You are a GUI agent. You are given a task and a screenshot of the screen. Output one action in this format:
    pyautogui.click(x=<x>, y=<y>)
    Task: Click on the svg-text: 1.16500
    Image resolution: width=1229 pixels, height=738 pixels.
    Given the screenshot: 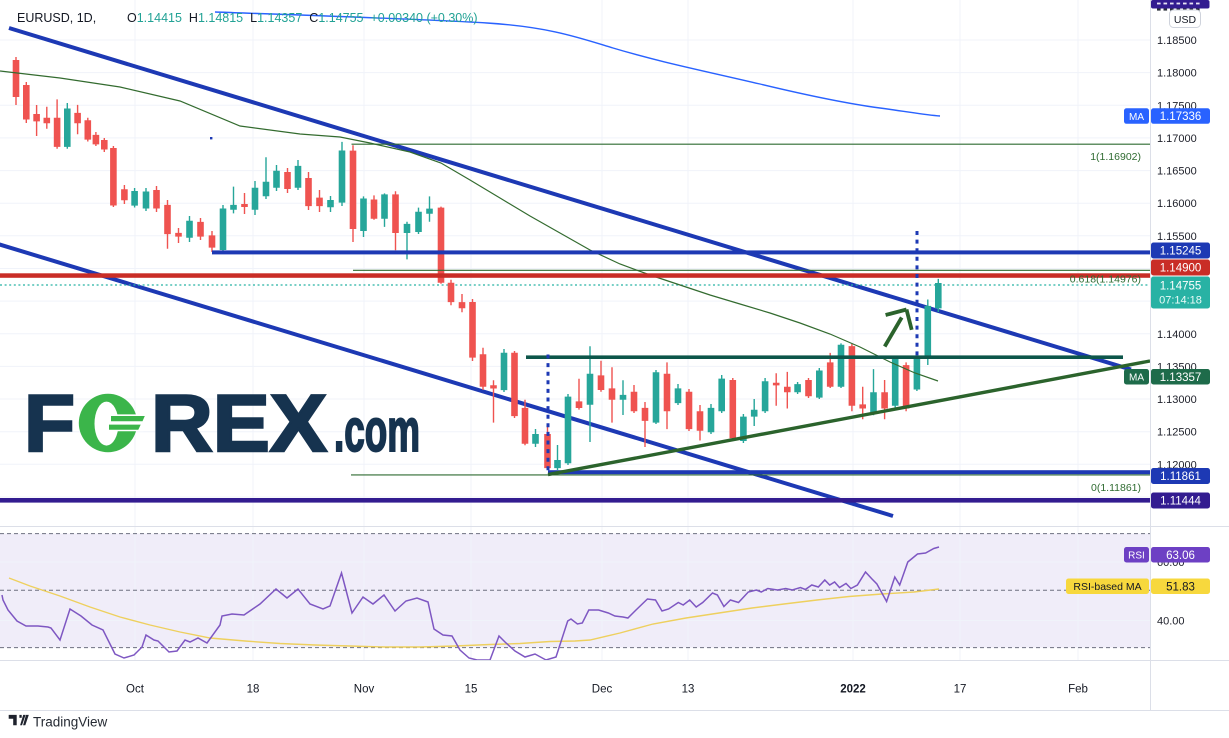 What is the action you would take?
    pyautogui.click(x=1177, y=172)
    